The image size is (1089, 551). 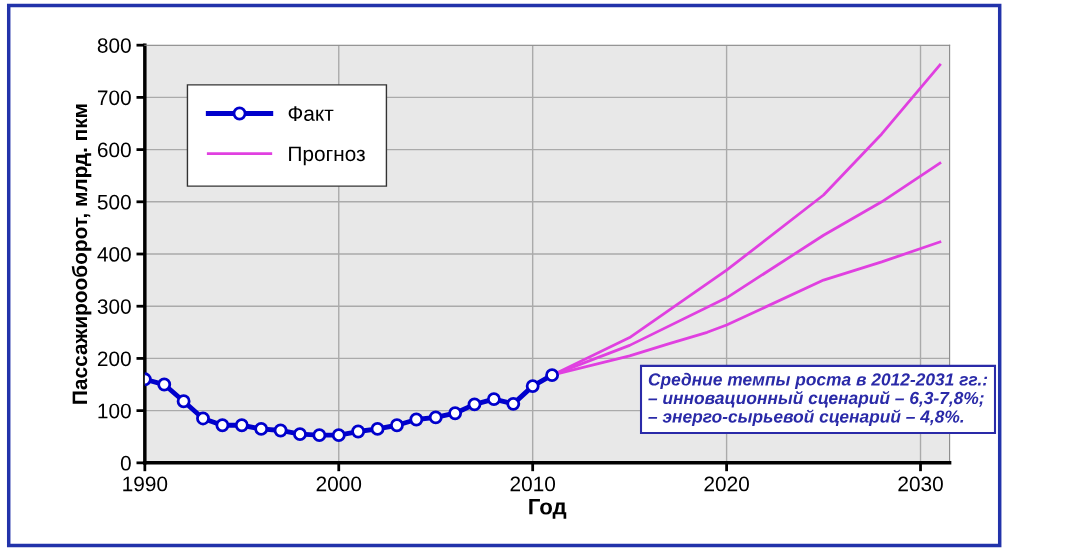 What do you see at coordinates (114, 202) in the screenshot?
I see `y-tick-label: 500` at bounding box center [114, 202].